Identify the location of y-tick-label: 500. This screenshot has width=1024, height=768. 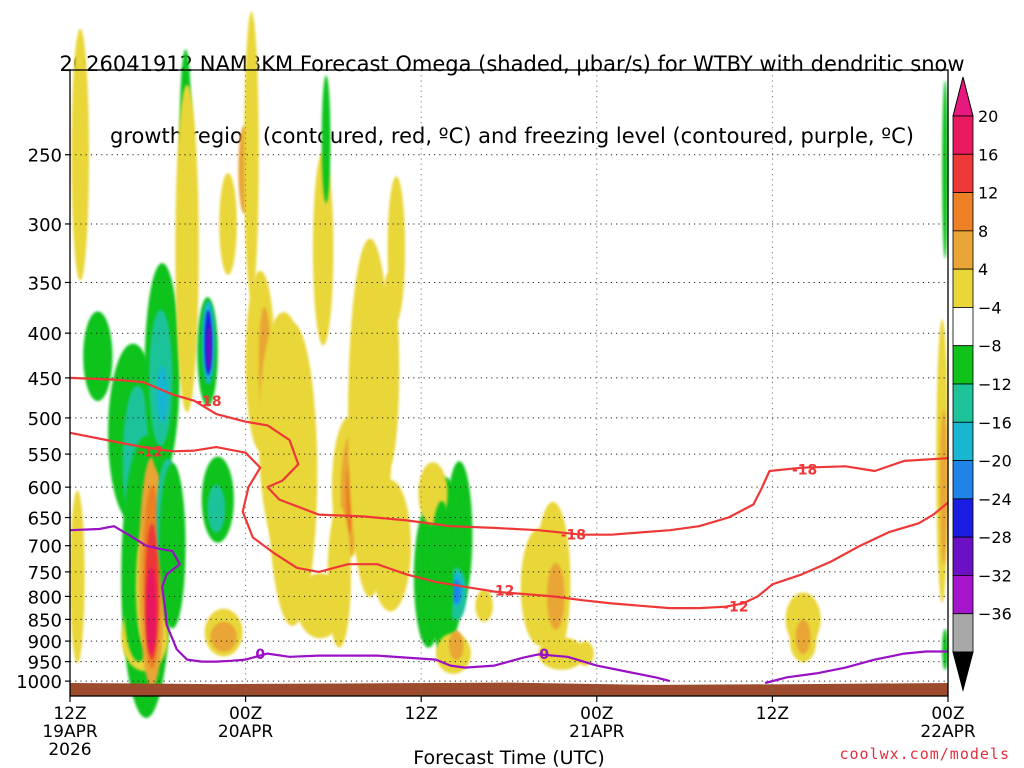
(45, 419).